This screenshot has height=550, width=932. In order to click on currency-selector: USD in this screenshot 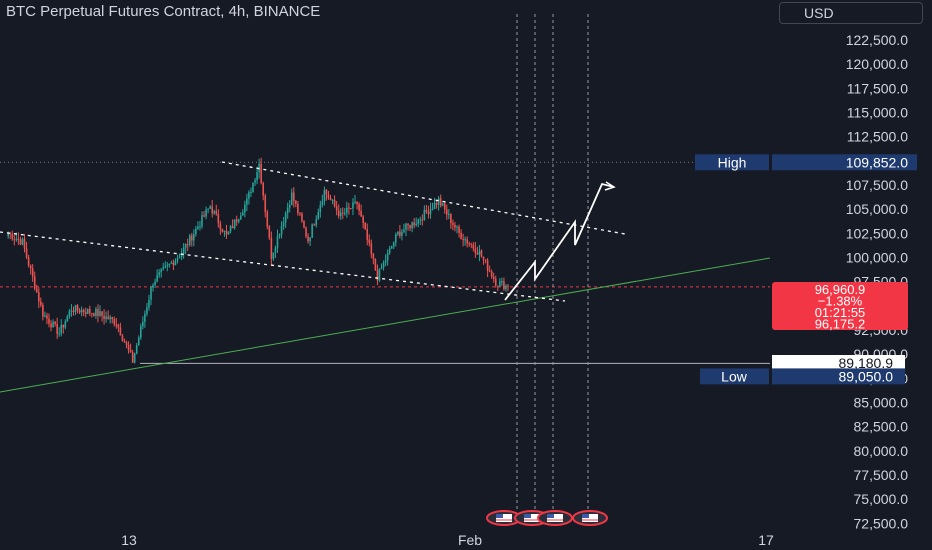, I will do `click(851, 13)`.